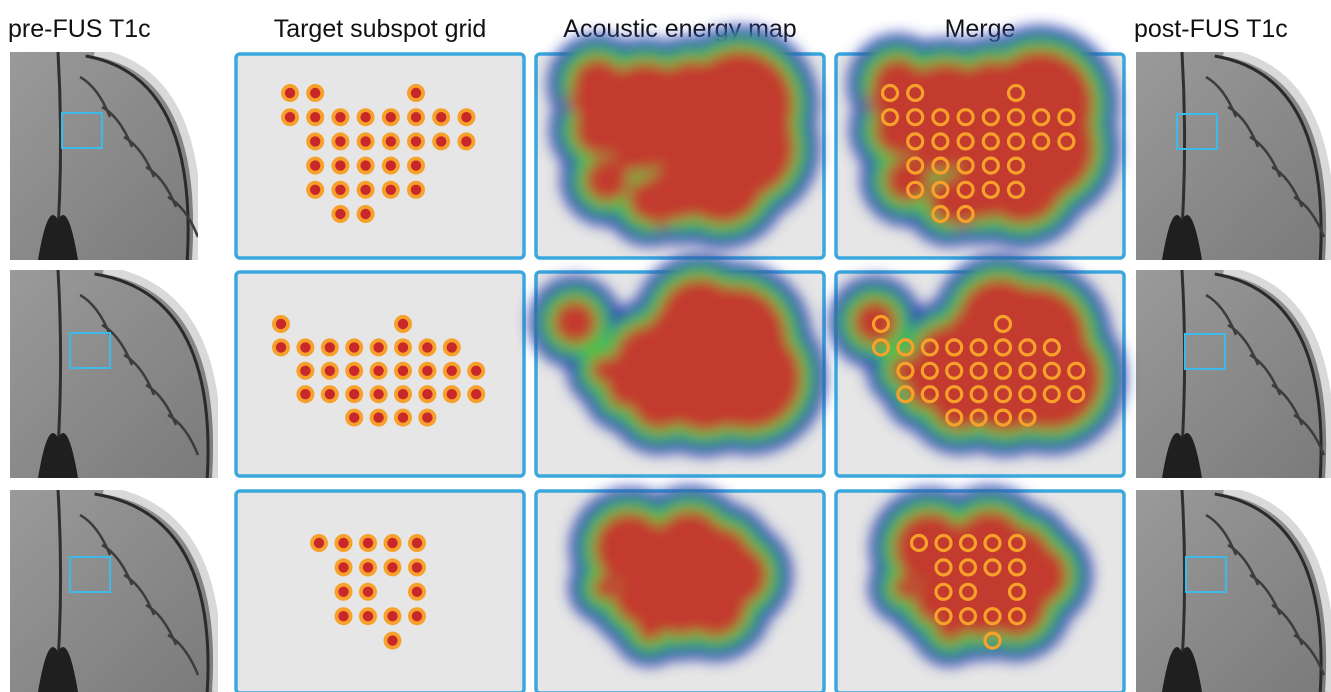 The height and width of the screenshot is (692, 1331). I want to click on energy-high-region, so click(950, 628).